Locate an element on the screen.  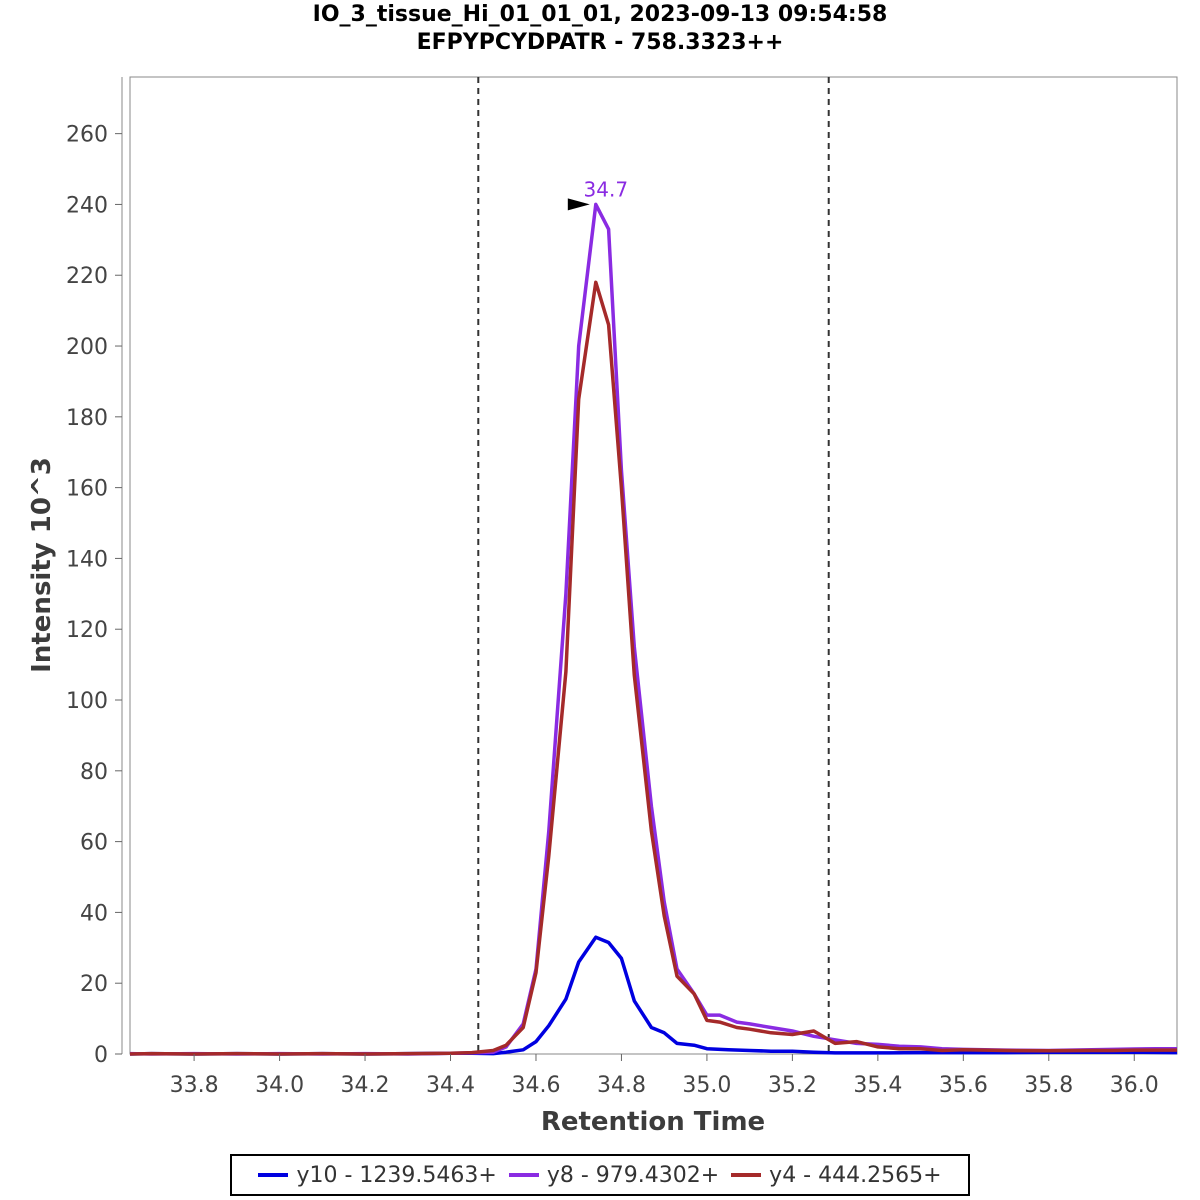
x-tick-label: 35.6 is located at coordinates (963, 1085).